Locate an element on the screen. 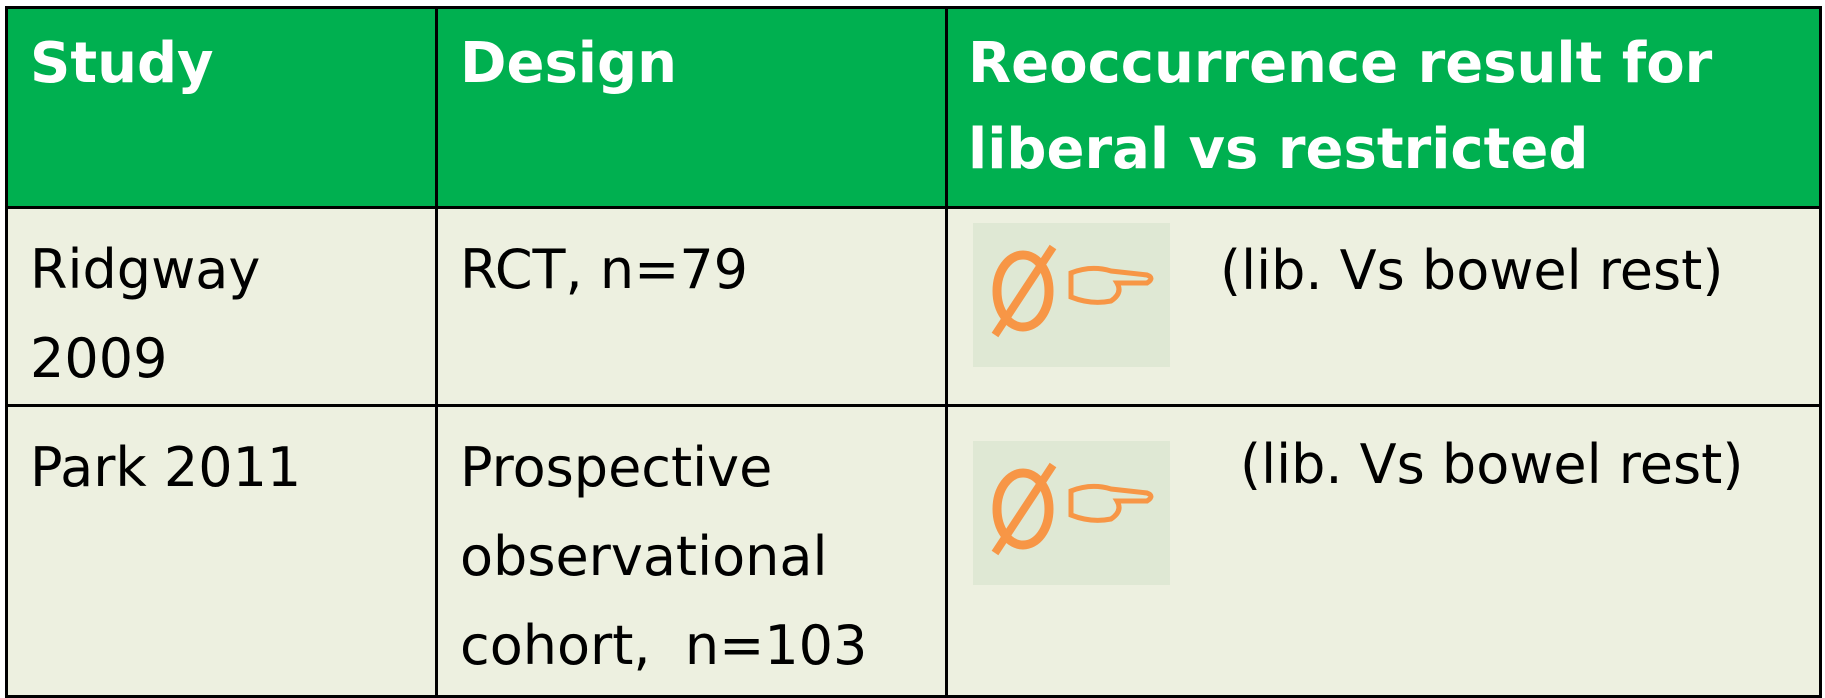 The width and height of the screenshot is (1825, 698). design-cell: Prospective observational cohort, n=103 is located at coordinates (691, 551).